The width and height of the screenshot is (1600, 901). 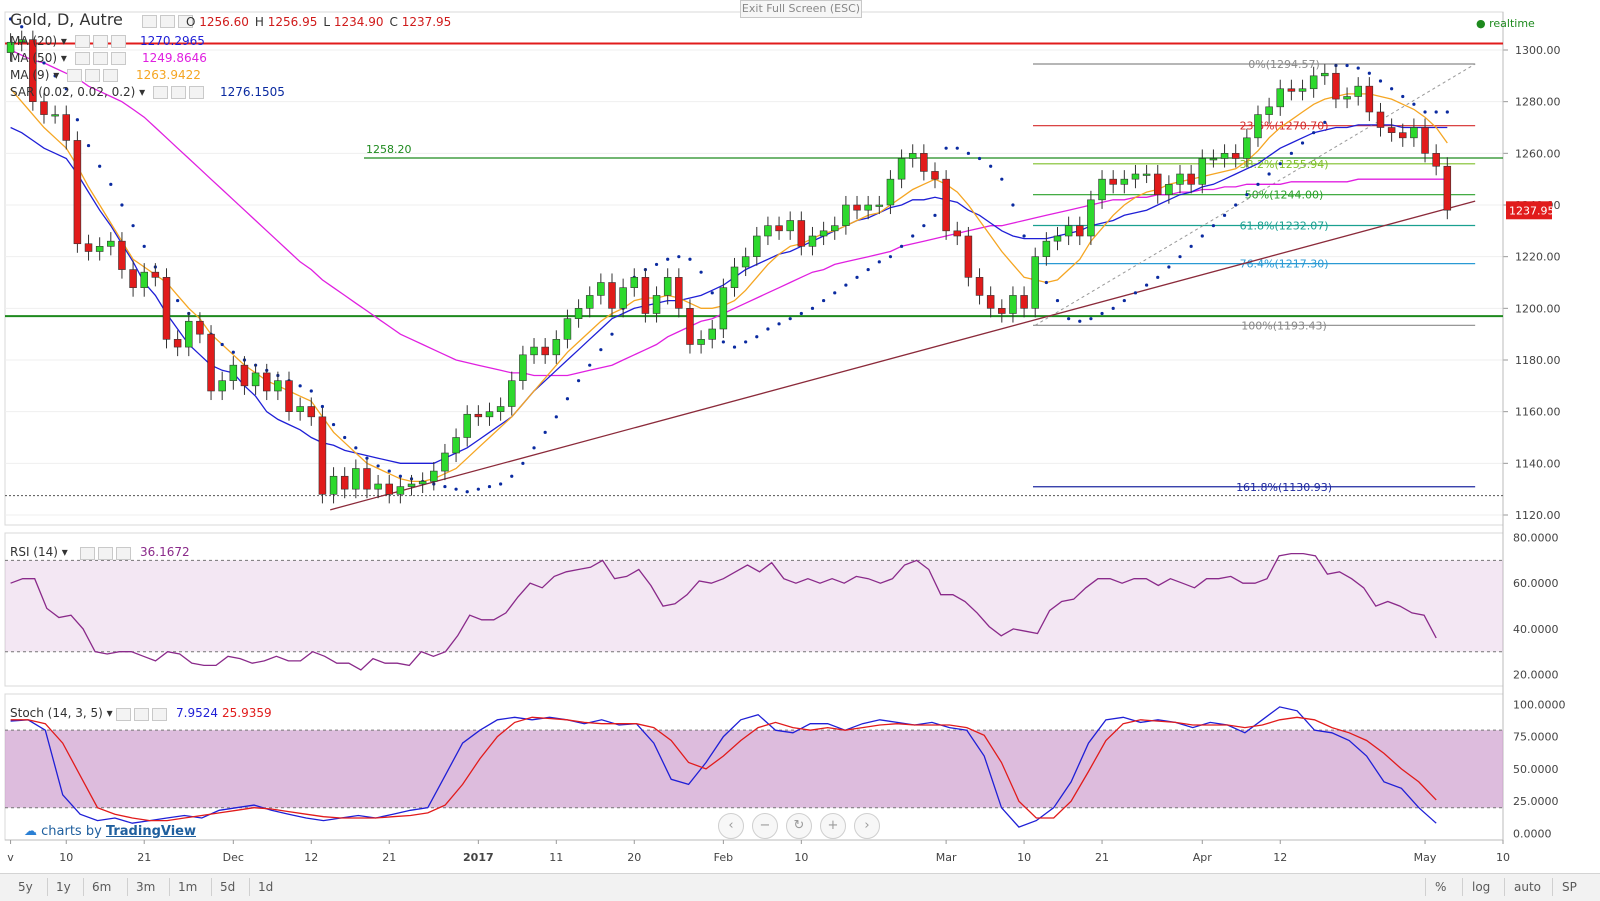 What do you see at coordinates (801, 9) in the screenshot?
I see `exit-fullscreen-button: Exit Full Screen (ESC)` at bounding box center [801, 9].